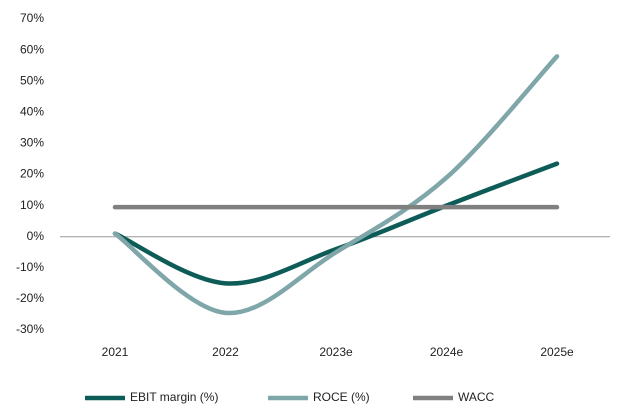 The image size is (618, 410). Describe the element at coordinates (115, 352) in the screenshot. I see `x-tick-label: 2021` at that location.